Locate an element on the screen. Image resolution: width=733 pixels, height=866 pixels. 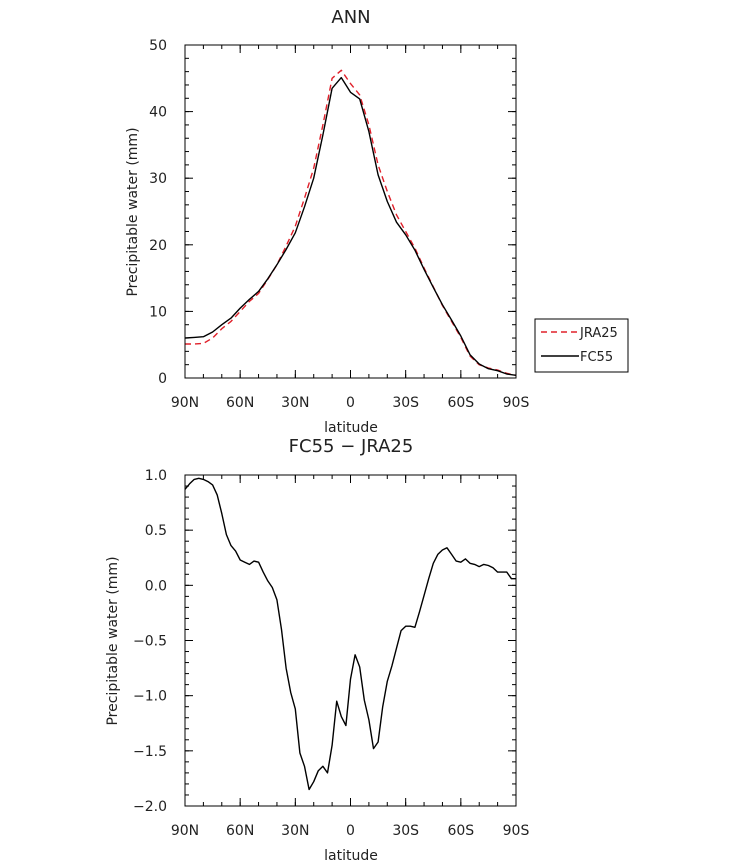
legend-label-fc55: FC55 is located at coordinates (596, 357).